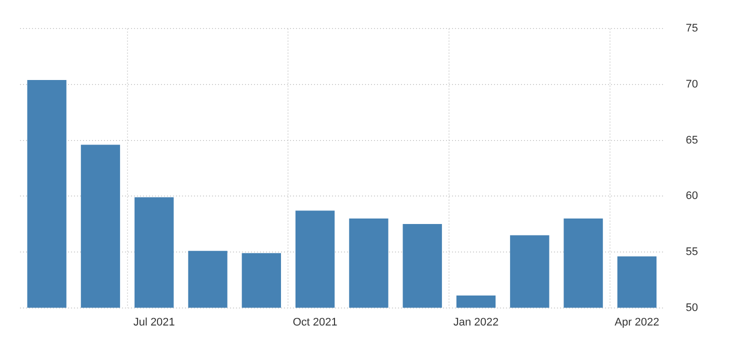 Image resolution: width=730 pixels, height=345 pixels. I want to click on x-tick-label: Jul 2021, so click(154, 322).